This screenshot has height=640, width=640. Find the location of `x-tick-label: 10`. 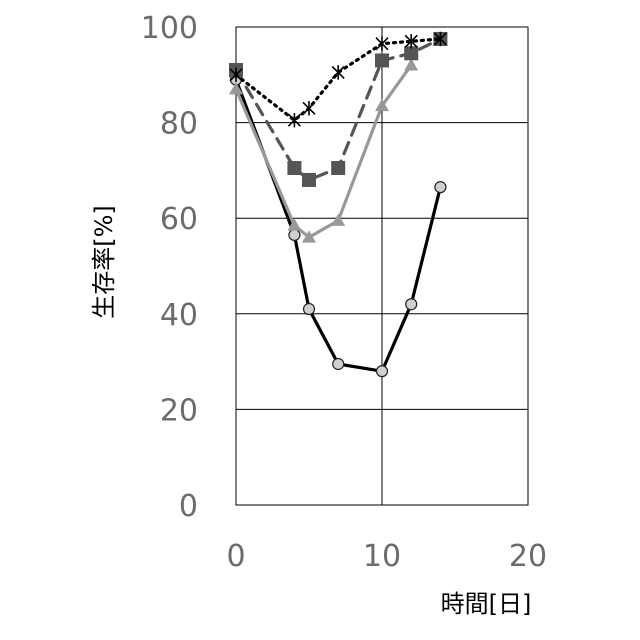

x-tick-label: 10 is located at coordinates (382, 556).